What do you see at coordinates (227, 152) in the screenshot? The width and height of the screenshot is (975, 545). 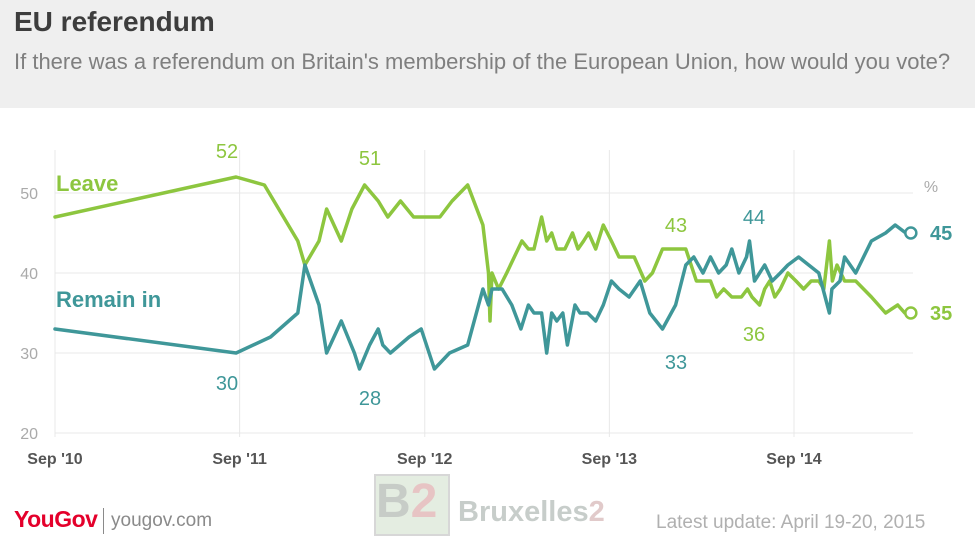 I see `data-label: 52` at bounding box center [227, 152].